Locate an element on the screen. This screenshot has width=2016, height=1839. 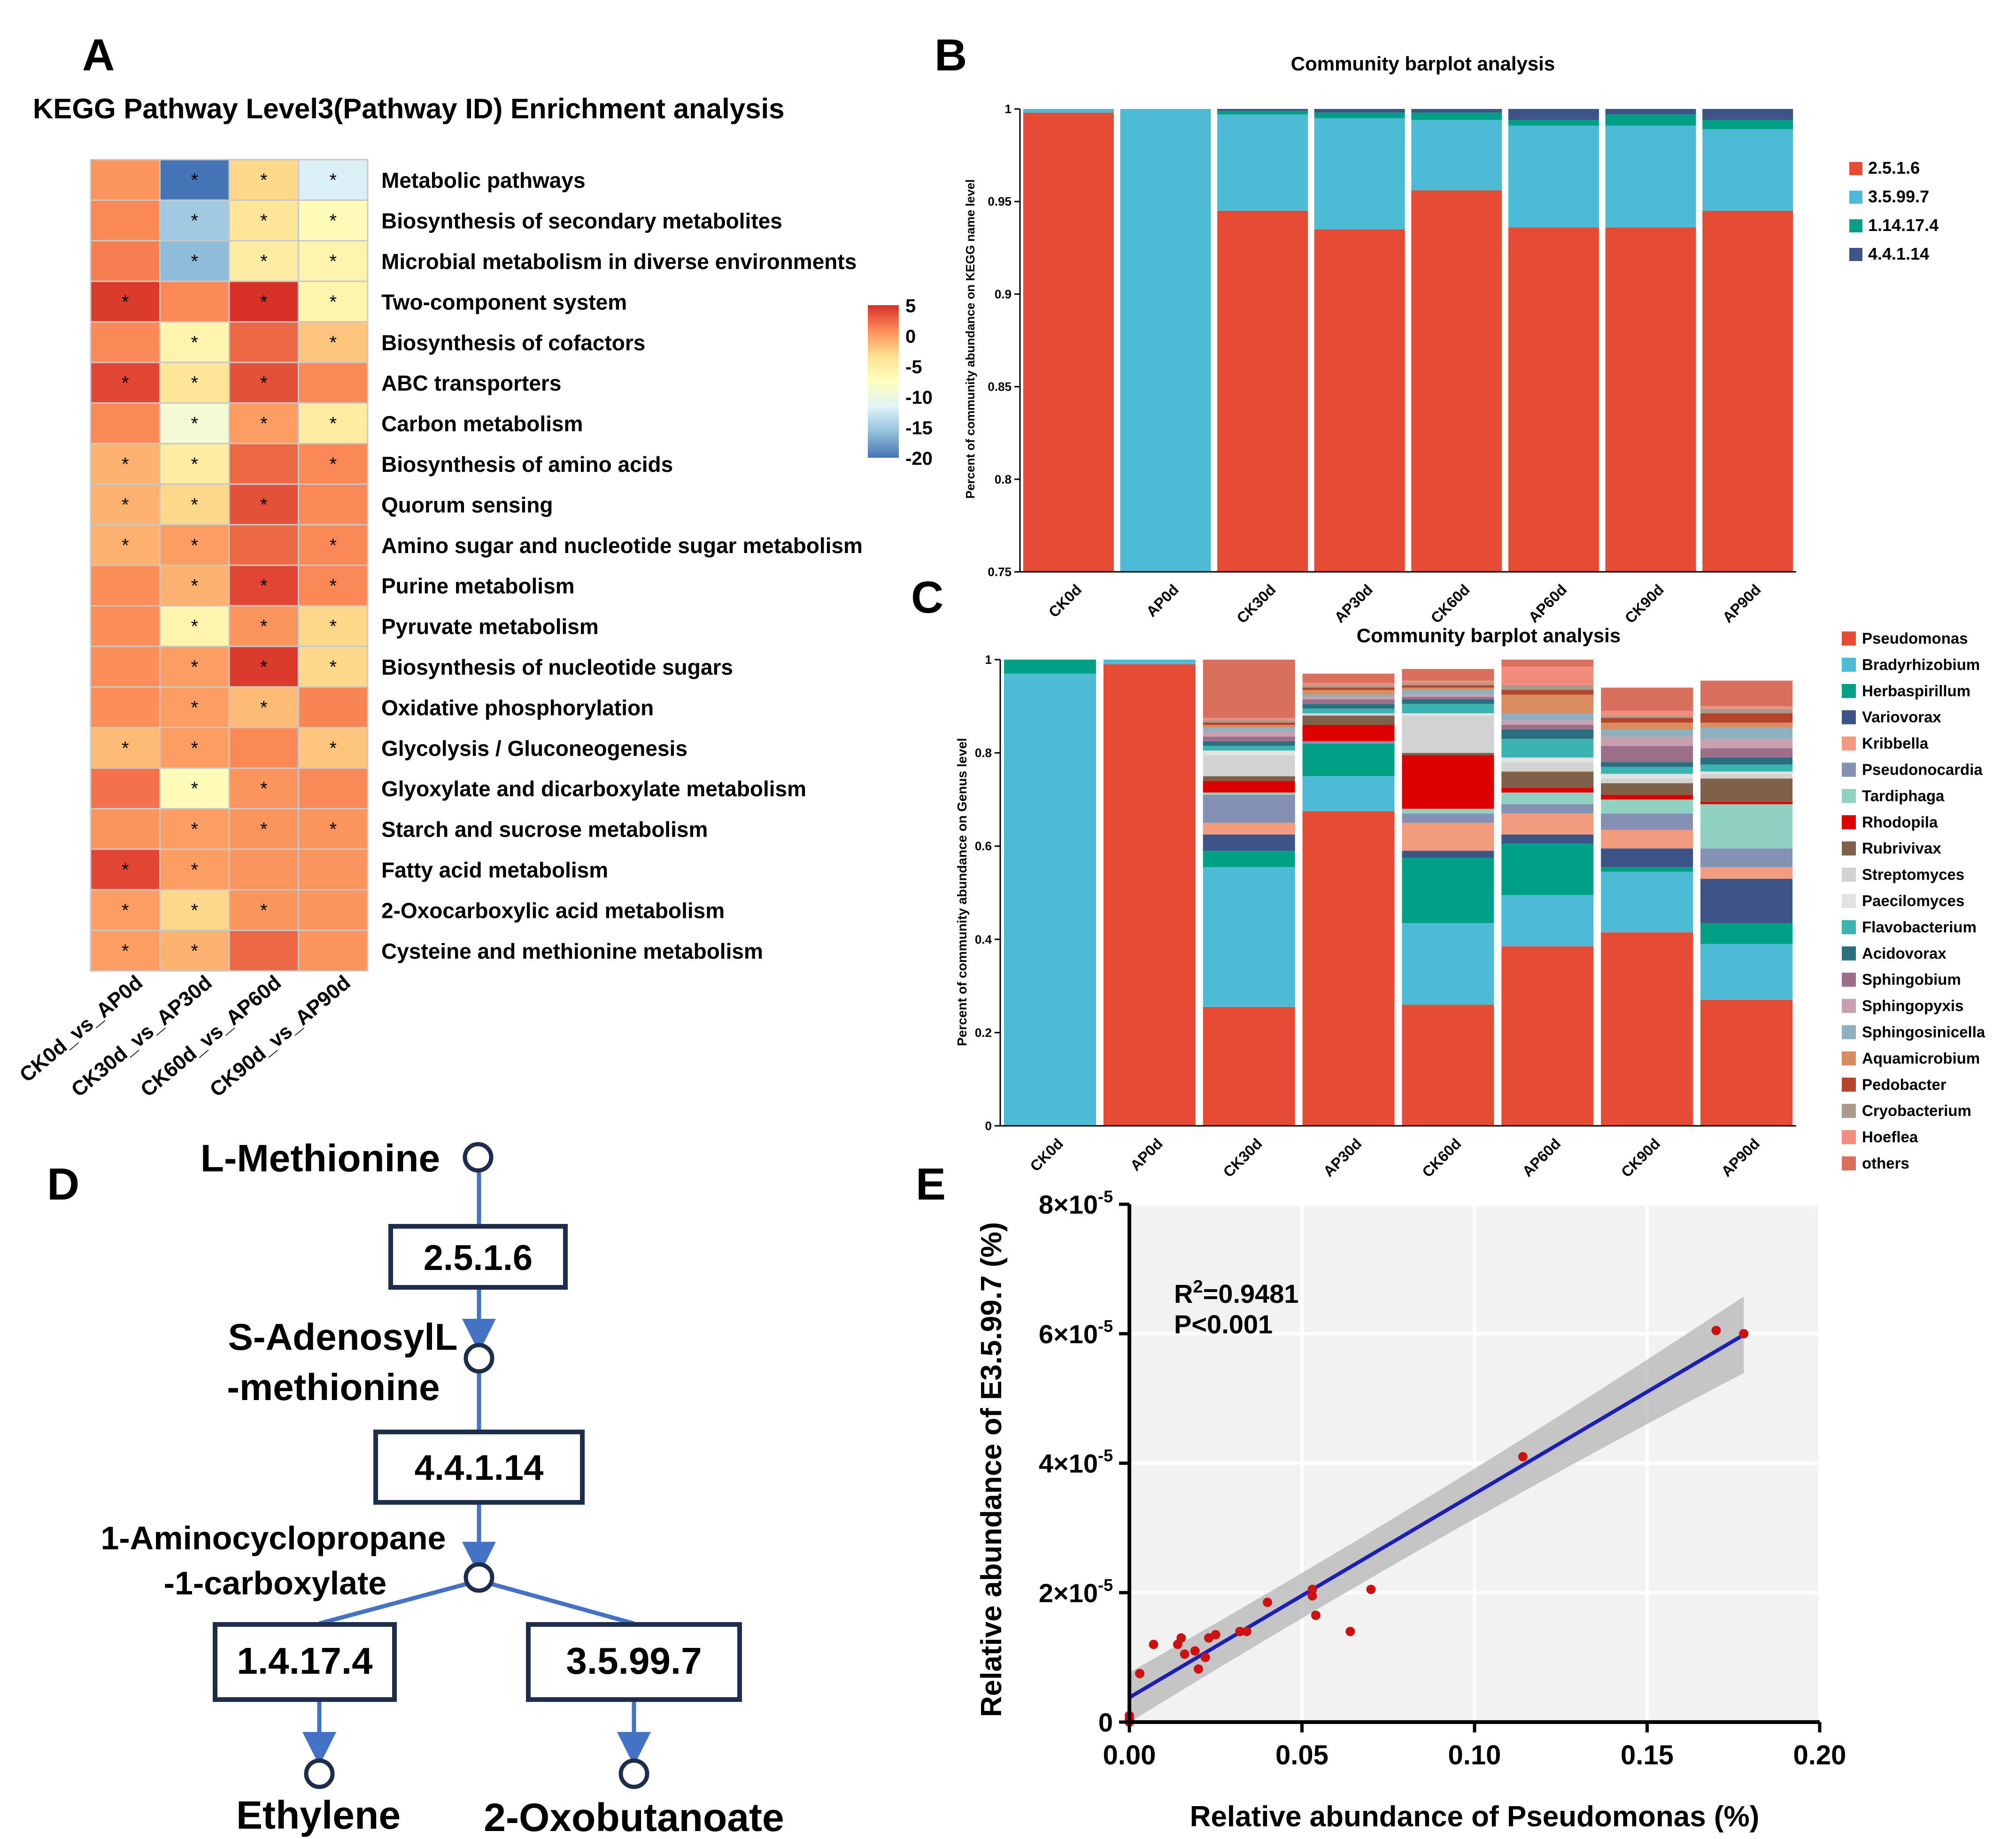
legend-label: Sphingobium is located at coordinates (1911, 979).